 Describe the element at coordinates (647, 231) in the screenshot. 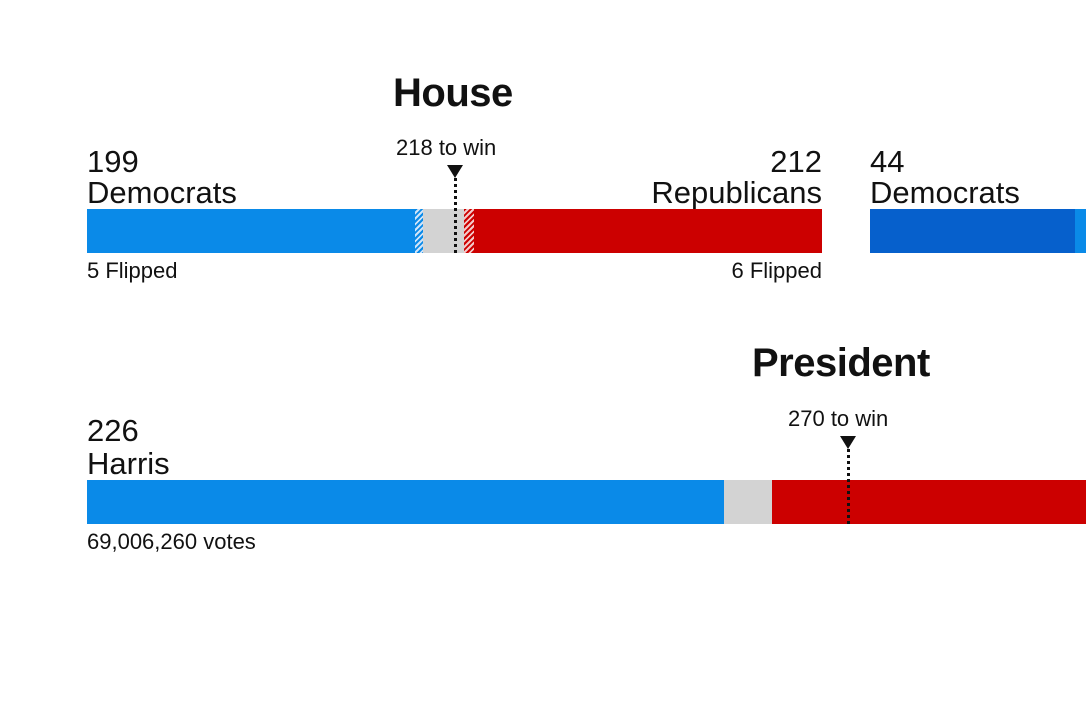

I see `house-rep-bar` at that location.